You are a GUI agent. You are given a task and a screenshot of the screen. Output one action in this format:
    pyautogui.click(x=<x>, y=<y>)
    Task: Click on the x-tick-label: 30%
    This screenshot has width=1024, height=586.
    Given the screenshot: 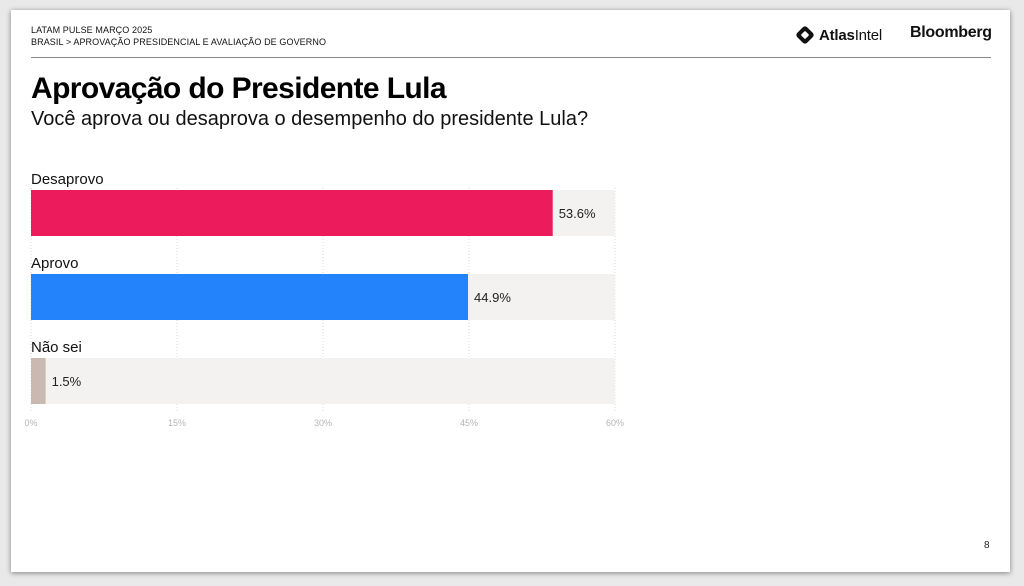 What is the action you would take?
    pyautogui.click(x=323, y=423)
    